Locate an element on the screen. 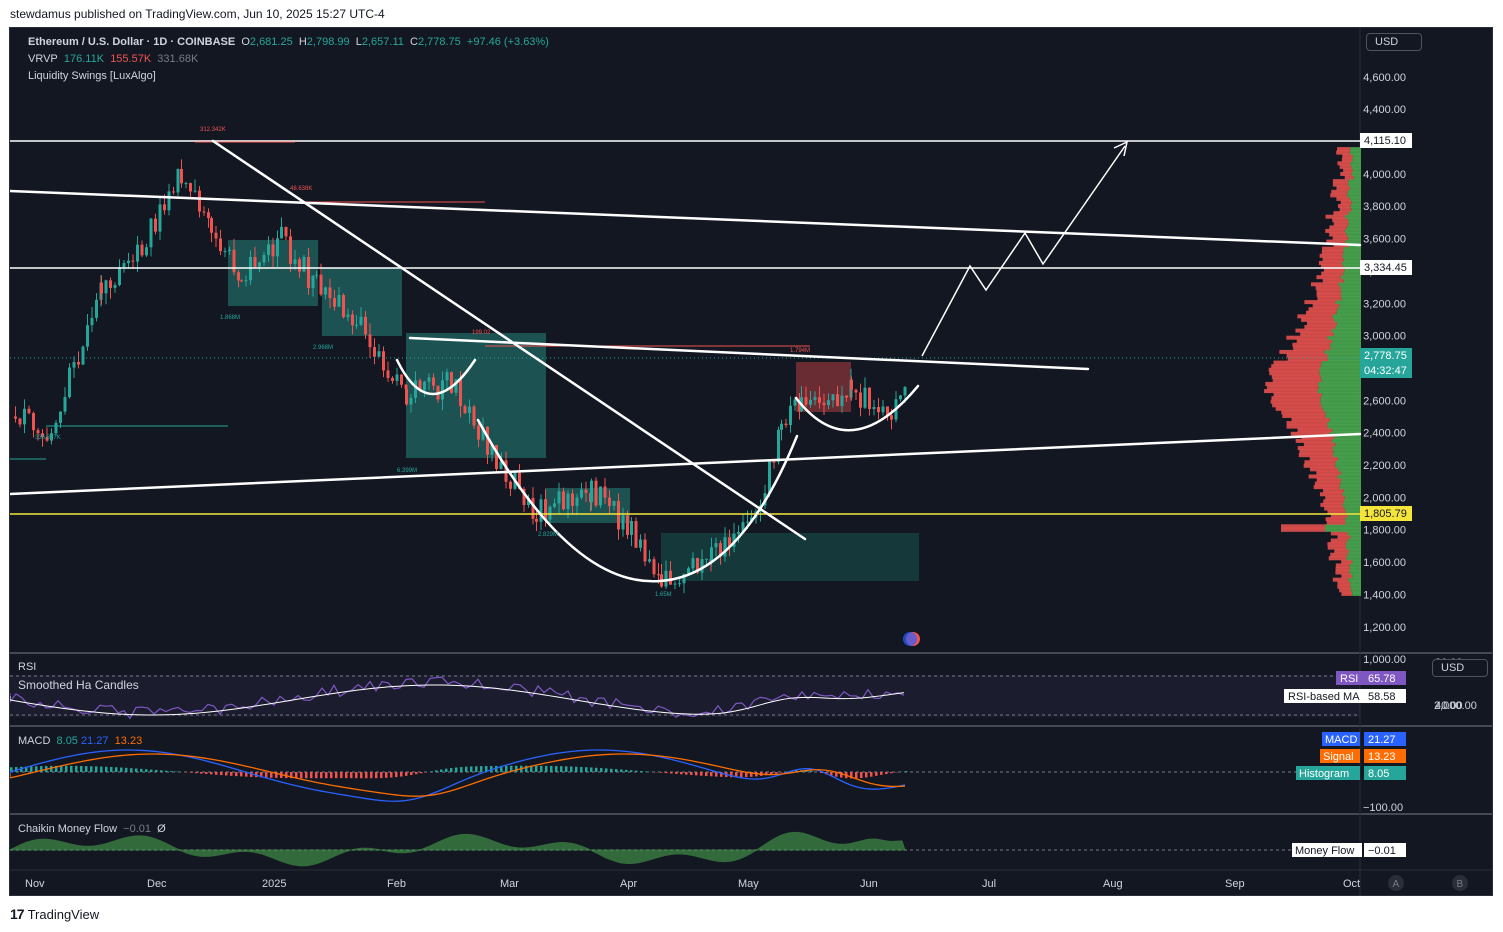 This screenshot has height=932, width=1503. rsi-label: RSI is located at coordinates (27, 667).